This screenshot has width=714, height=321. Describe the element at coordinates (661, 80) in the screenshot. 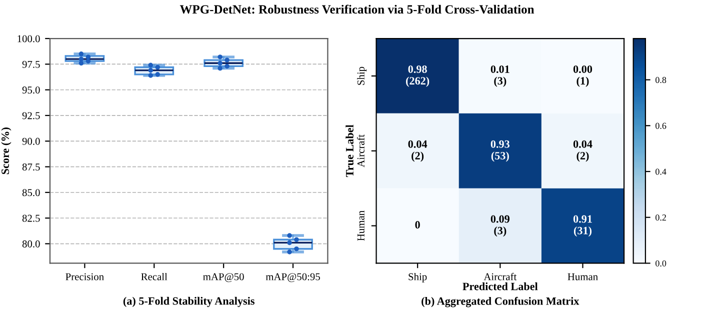

I see `color-bar-label: 0.8` at that location.